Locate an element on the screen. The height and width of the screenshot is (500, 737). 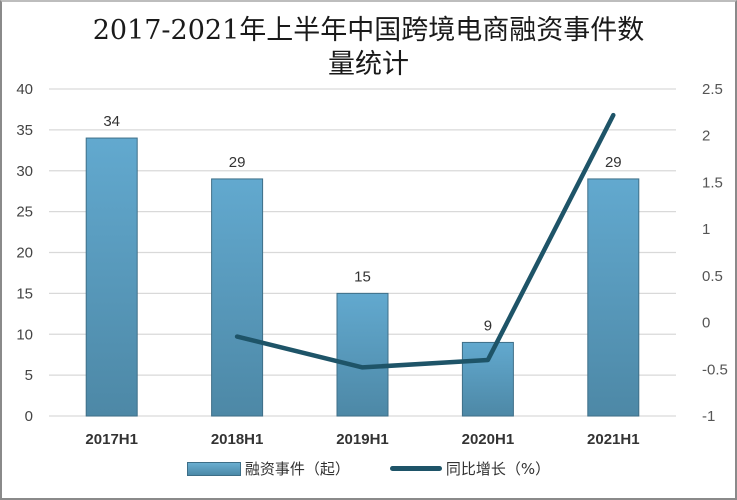
x-tick-label: 2021H1 is located at coordinates (613, 439).